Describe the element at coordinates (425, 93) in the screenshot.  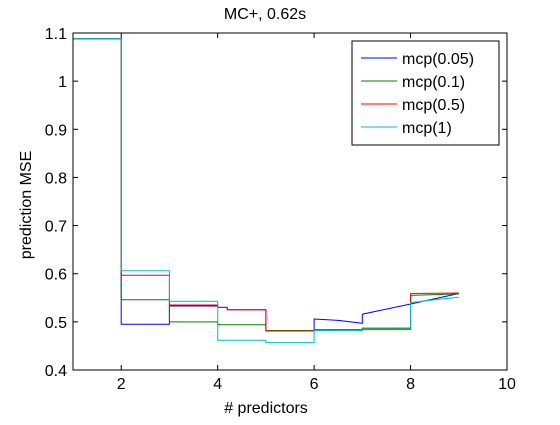
I see `legend: mcp(0.05) mcp(0.1) mcp(0.5) mcp(1)` at that location.